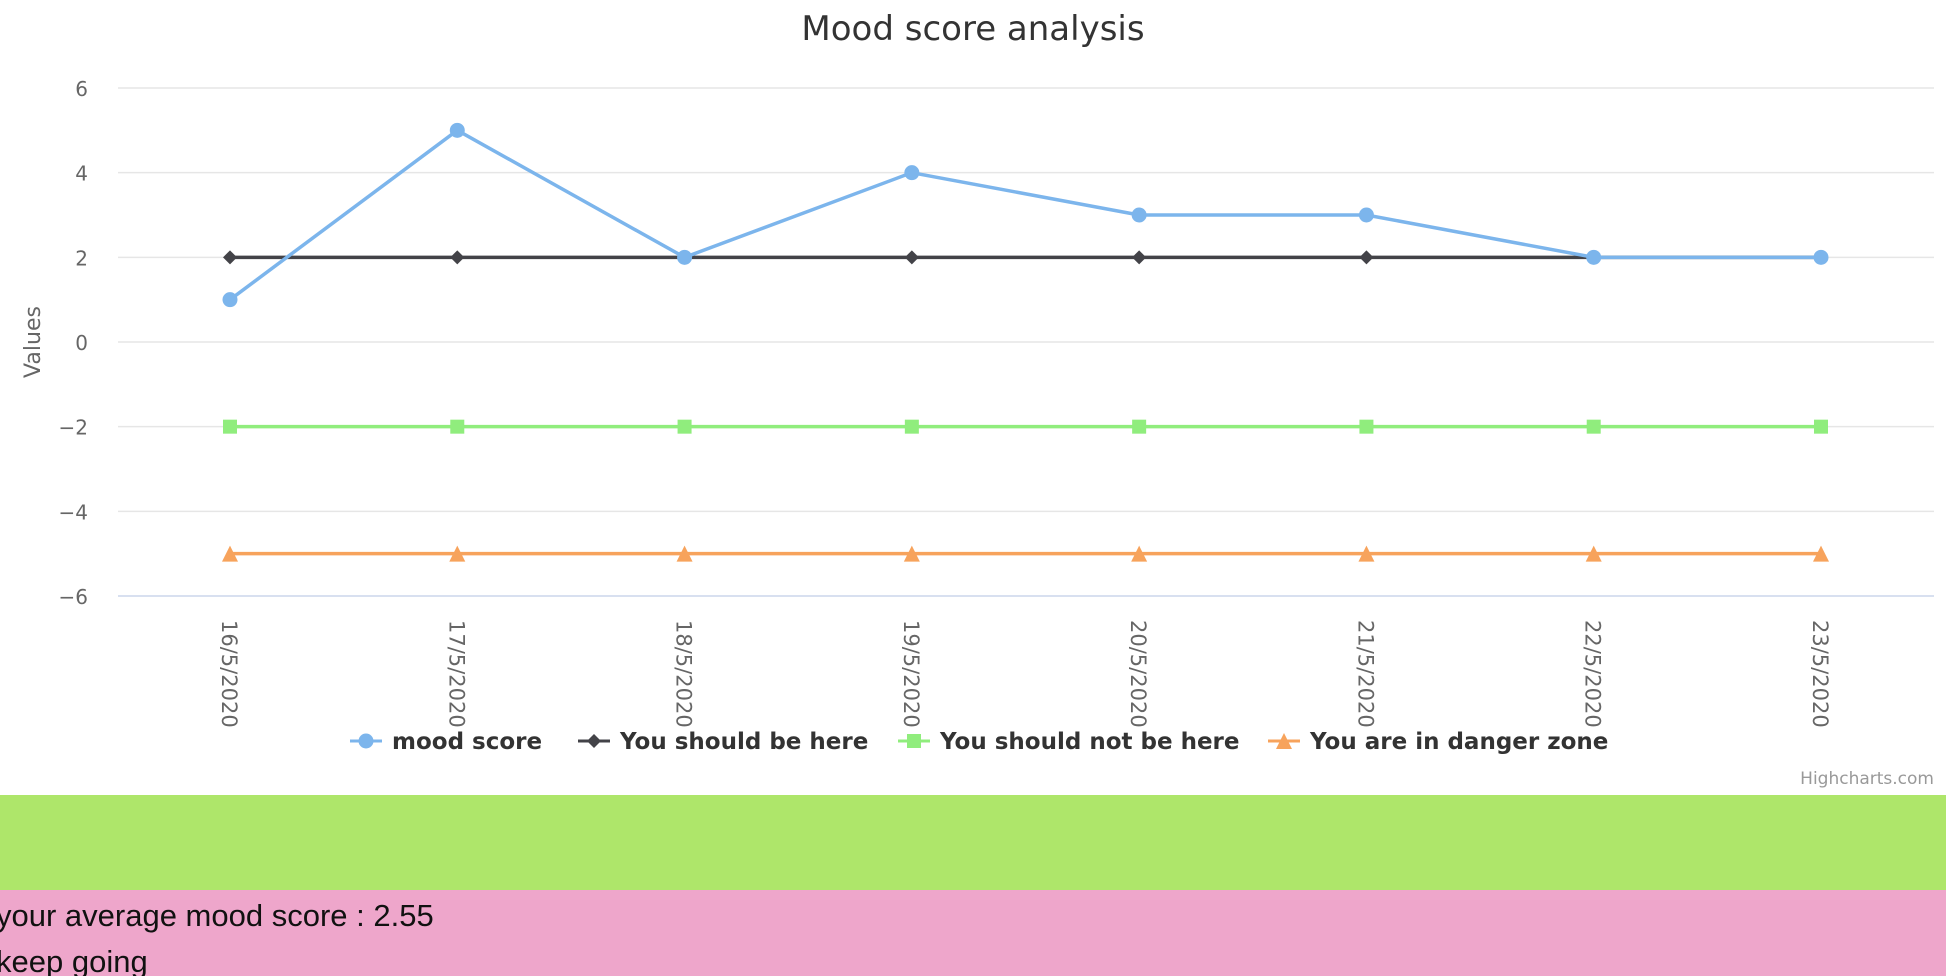 This screenshot has width=1946, height=976. What do you see at coordinates (972, 29) in the screenshot?
I see `chart-title: Mood score analysis` at bounding box center [972, 29].